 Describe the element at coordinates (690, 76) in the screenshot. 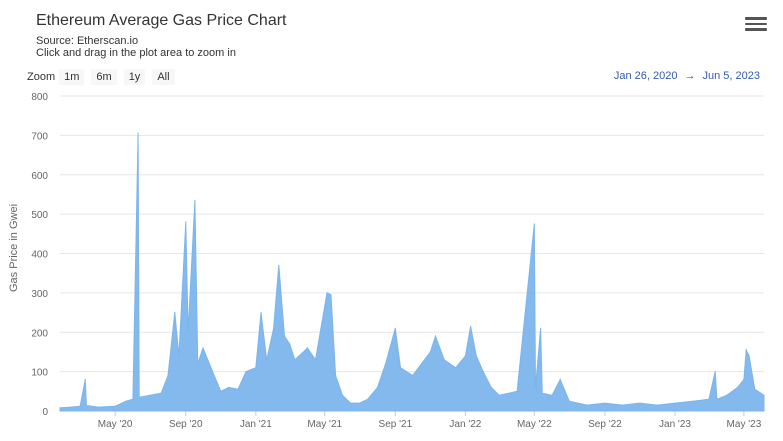

I see `arrow-right-icon: →` at that location.